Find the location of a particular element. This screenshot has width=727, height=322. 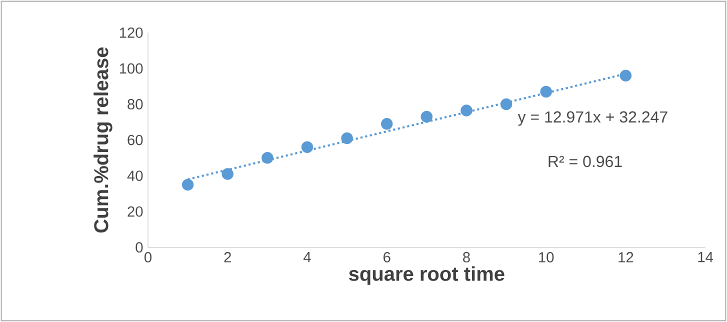

y-tick-label: 120 is located at coordinates (131, 32).